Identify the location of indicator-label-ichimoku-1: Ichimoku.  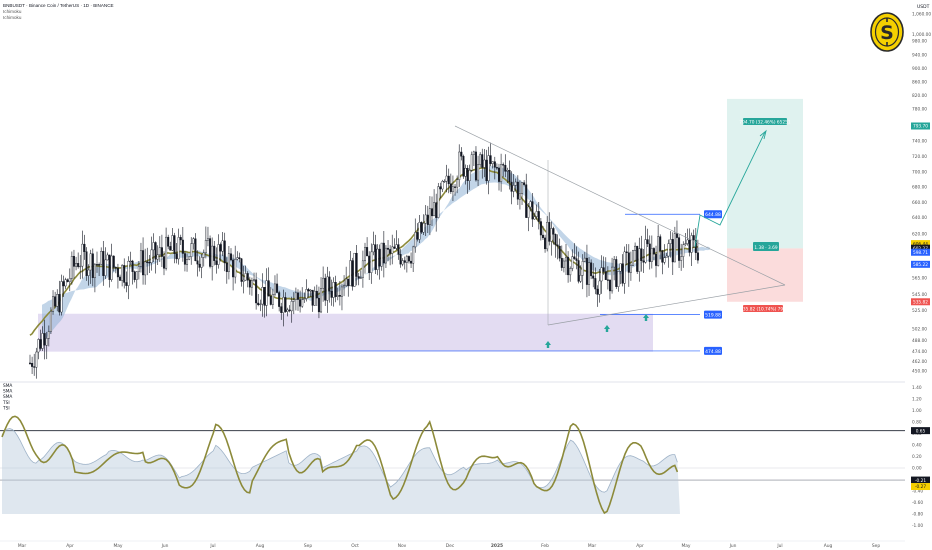
(12, 11).